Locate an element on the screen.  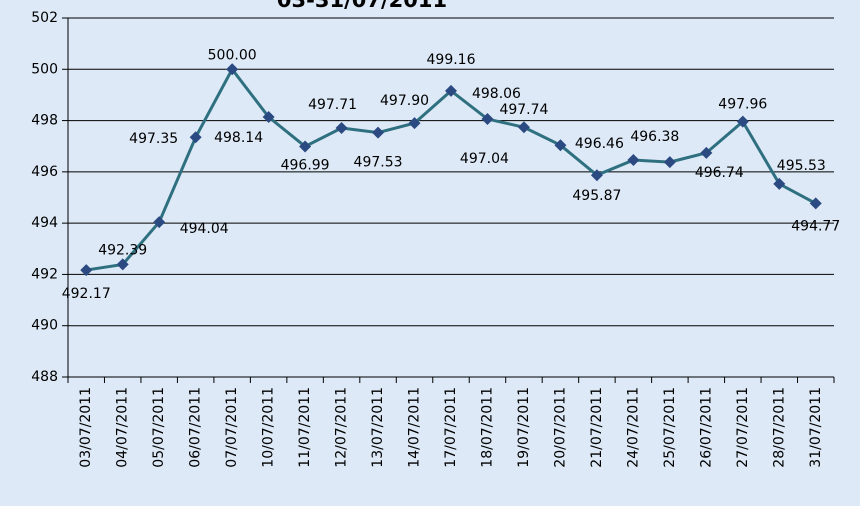
x-tick-label: 12/07/2011 is located at coordinates (342, 427).